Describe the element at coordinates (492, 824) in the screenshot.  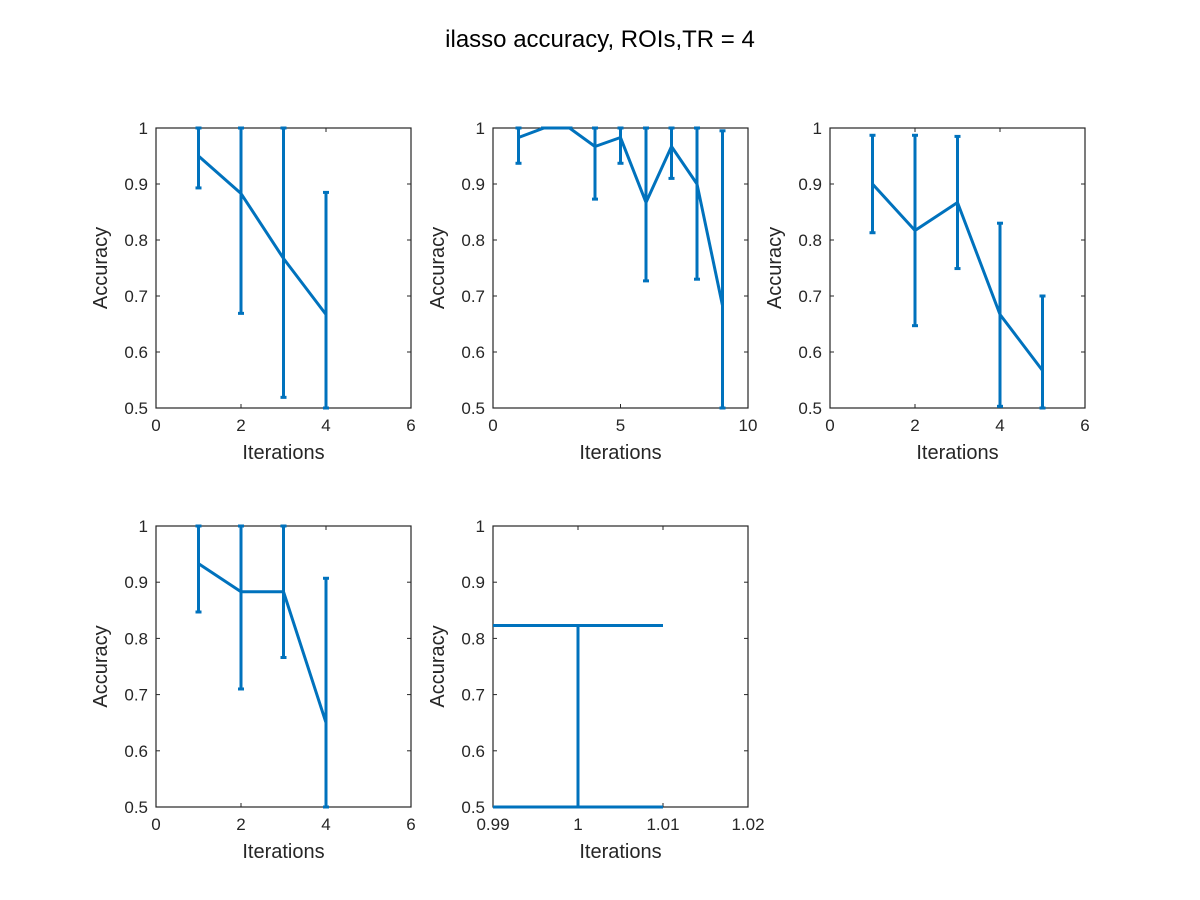
I see `x-tick-label: 0.99` at that location.